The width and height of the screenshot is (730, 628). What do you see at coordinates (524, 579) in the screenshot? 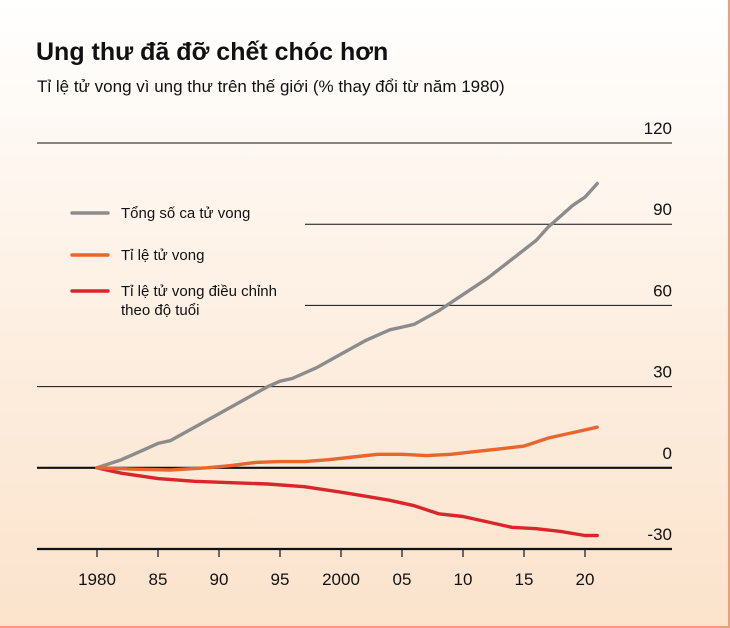
I see `x-tick-label: 15` at bounding box center [524, 579].